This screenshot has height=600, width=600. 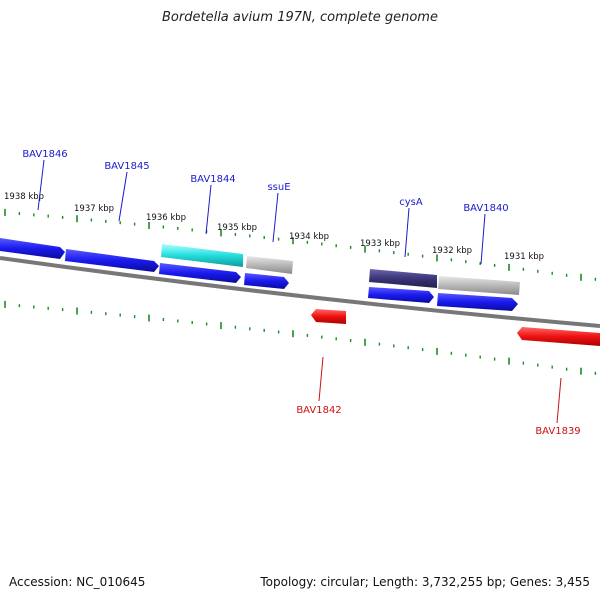 What do you see at coordinates (77, 582) in the screenshot?
I see `accession-text: Accession: NC_010645` at bounding box center [77, 582].